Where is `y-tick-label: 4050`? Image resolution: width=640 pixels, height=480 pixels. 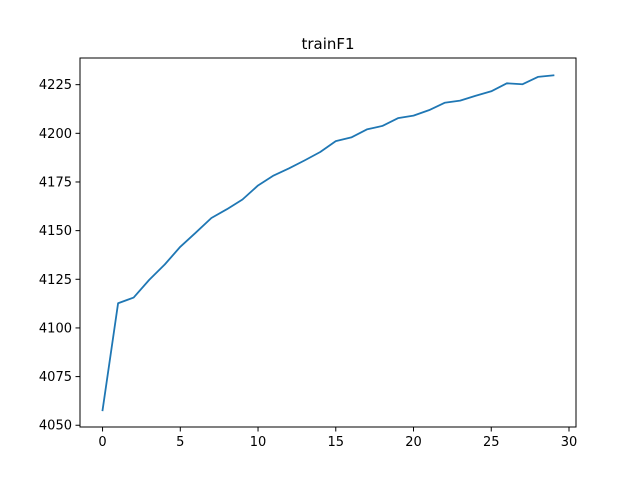
y-tick-label: 4050 is located at coordinates (55, 426).